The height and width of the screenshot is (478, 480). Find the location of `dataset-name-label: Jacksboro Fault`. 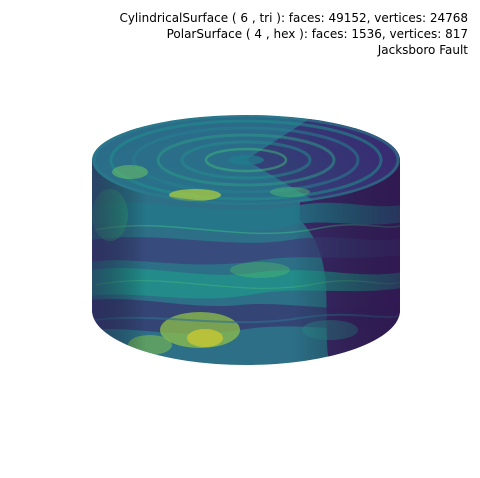

dataset-name-label: Jacksboro Fault is located at coordinates (422, 50).